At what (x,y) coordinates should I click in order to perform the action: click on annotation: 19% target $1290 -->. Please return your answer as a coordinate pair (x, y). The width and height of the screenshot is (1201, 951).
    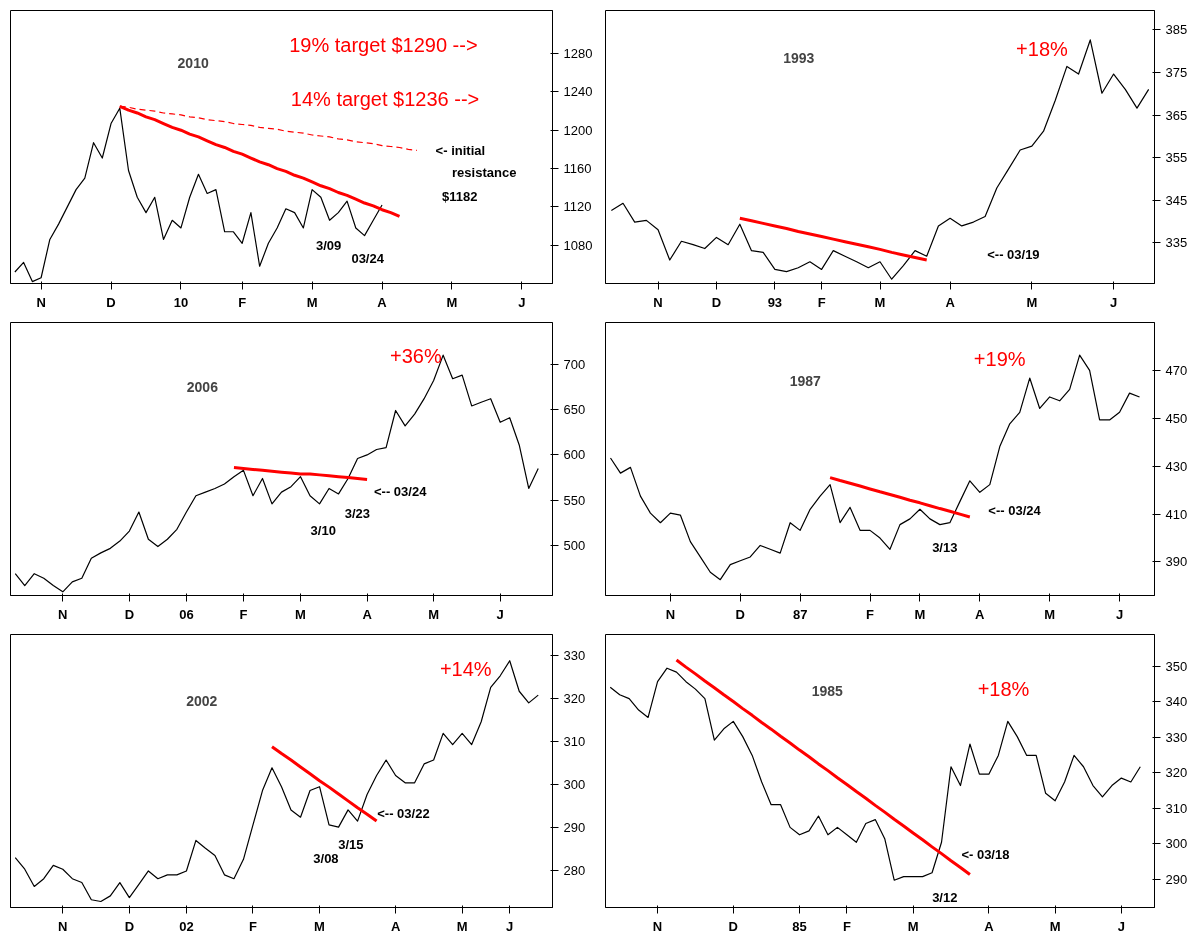
    Looking at the image, I should click on (383, 45).